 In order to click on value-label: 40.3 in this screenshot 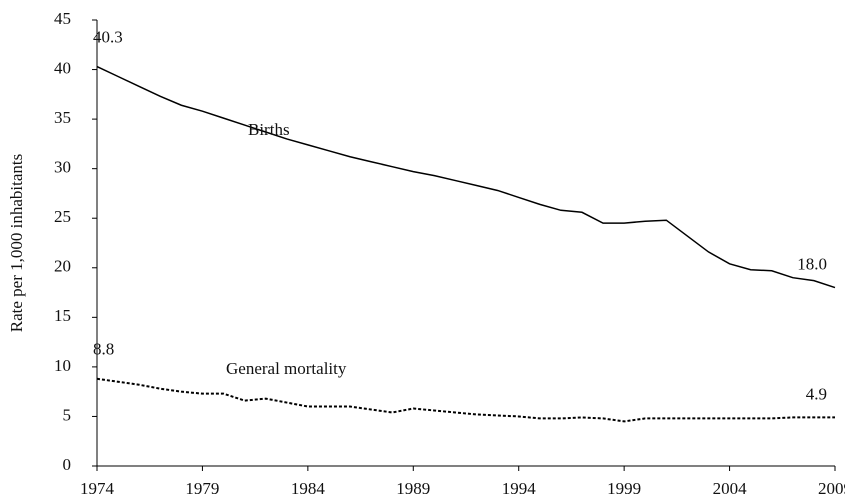, I will do `click(108, 36)`.